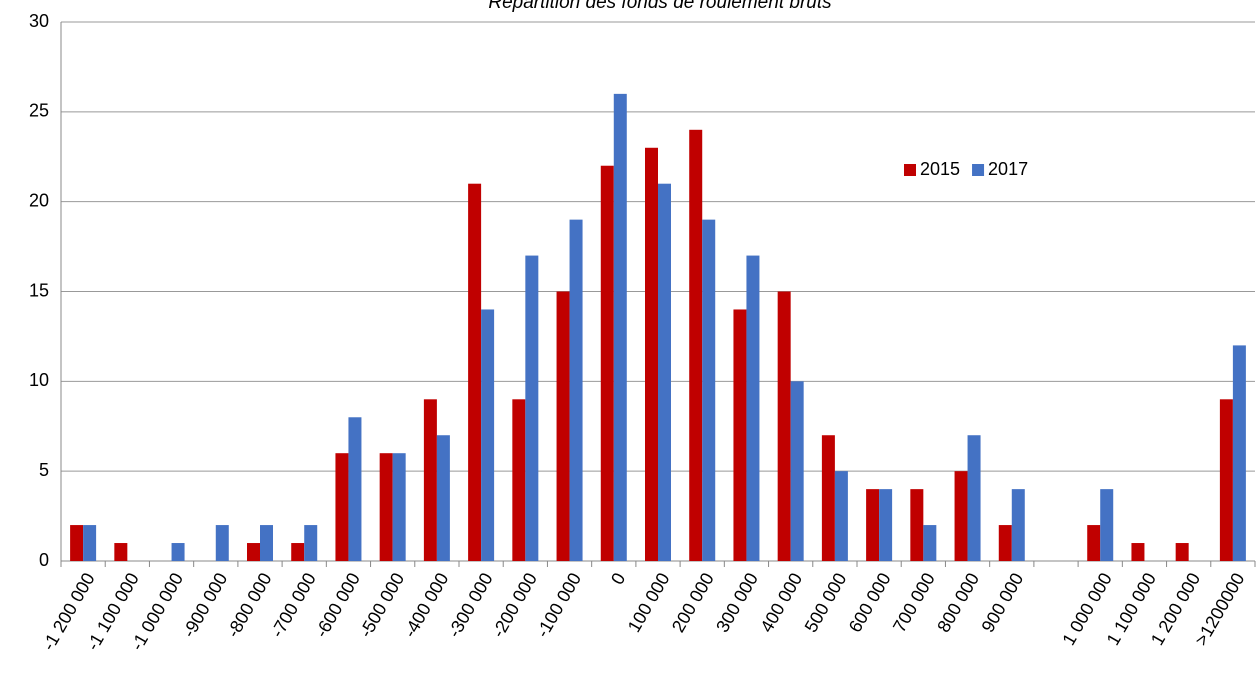  Describe the element at coordinates (1002, 602) in the screenshot. I see `x-tick-label: 900 000` at that location.